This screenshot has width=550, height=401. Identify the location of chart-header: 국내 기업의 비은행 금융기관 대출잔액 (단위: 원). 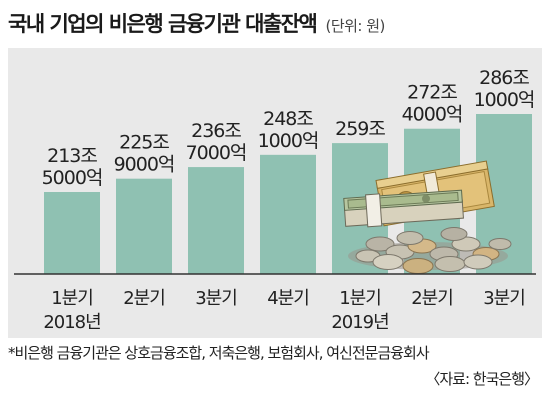
(196, 23).